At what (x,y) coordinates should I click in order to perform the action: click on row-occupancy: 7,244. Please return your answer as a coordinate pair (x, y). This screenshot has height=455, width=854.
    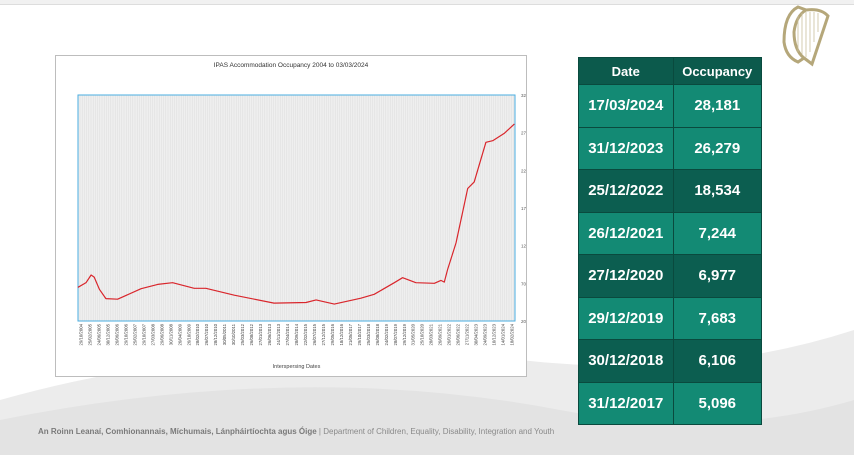
    Looking at the image, I should click on (717, 233).